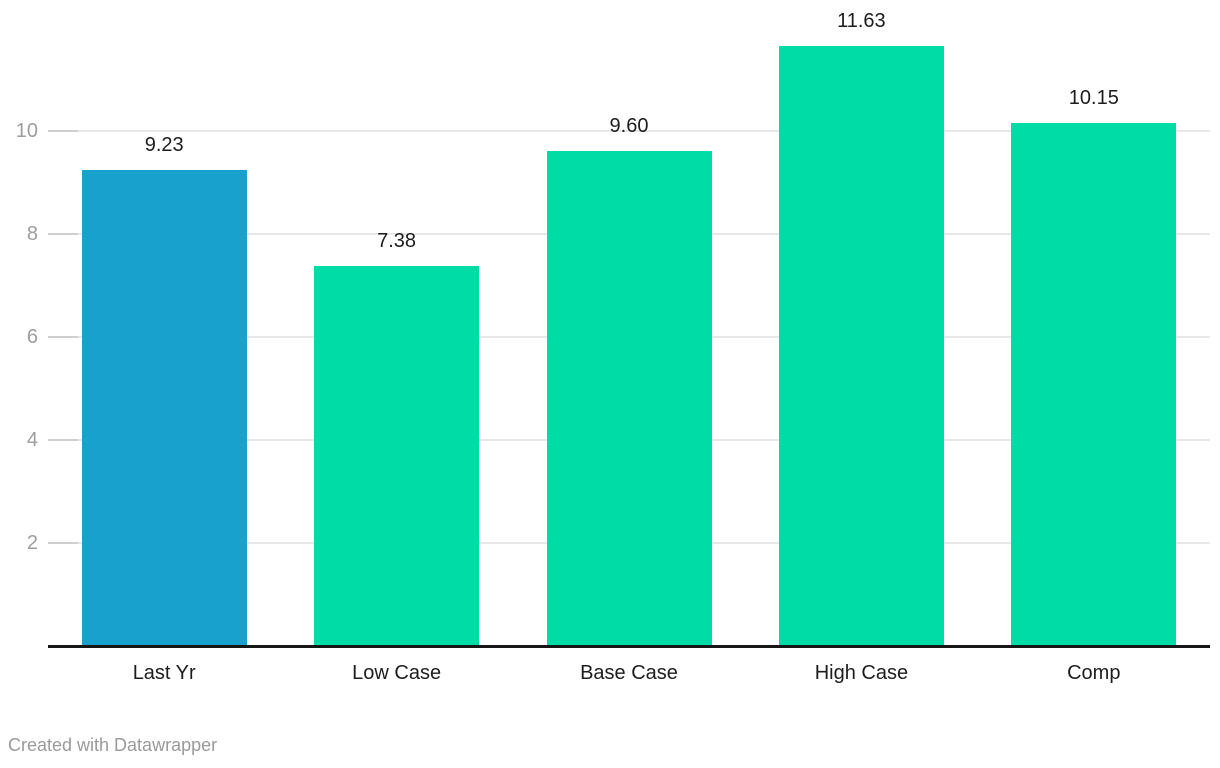 This screenshot has height=768, width=1220. What do you see at coordinates (861, 21) in the screenshot?
I see `bar-value-label: 11.63` at bounding box center [861, 21].